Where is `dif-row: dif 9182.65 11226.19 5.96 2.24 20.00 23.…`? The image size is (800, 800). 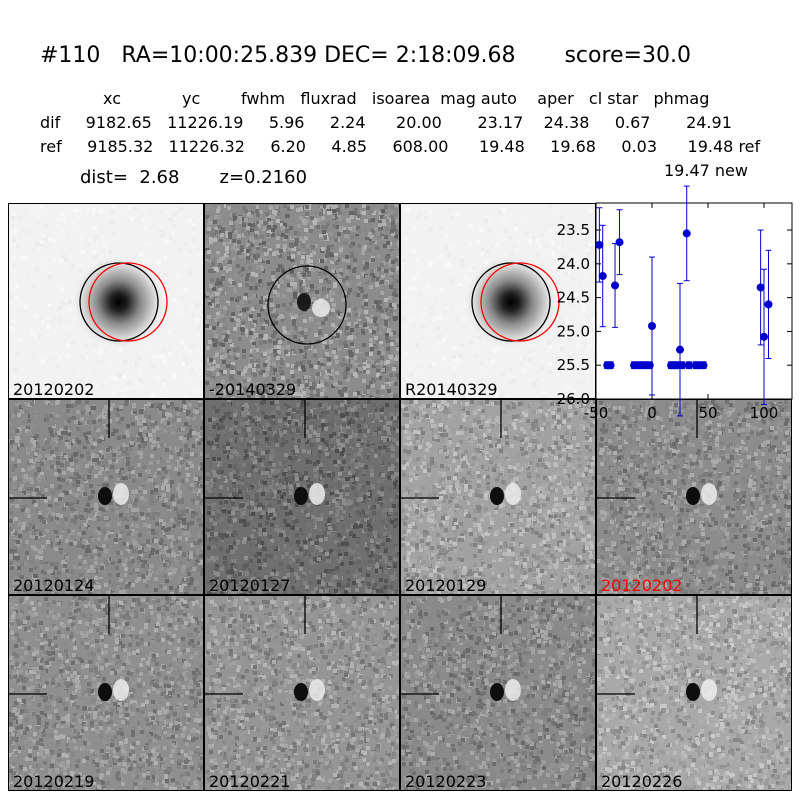 dif-row: dif 9182.65 11226.19 5.96 2.24 20.00 23.… is located at coordinates (386, 122).